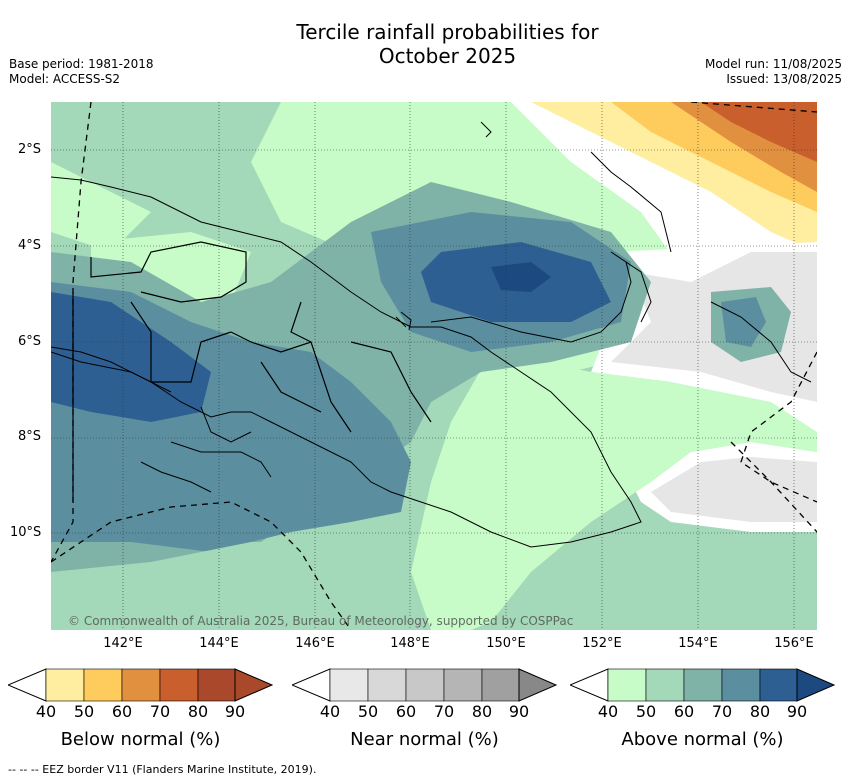 This screenshot has height=781, width=850. Describe the element at coordinates (26, 532) in the screenshot. I see `lat-label-10s: 10°S` at that location.